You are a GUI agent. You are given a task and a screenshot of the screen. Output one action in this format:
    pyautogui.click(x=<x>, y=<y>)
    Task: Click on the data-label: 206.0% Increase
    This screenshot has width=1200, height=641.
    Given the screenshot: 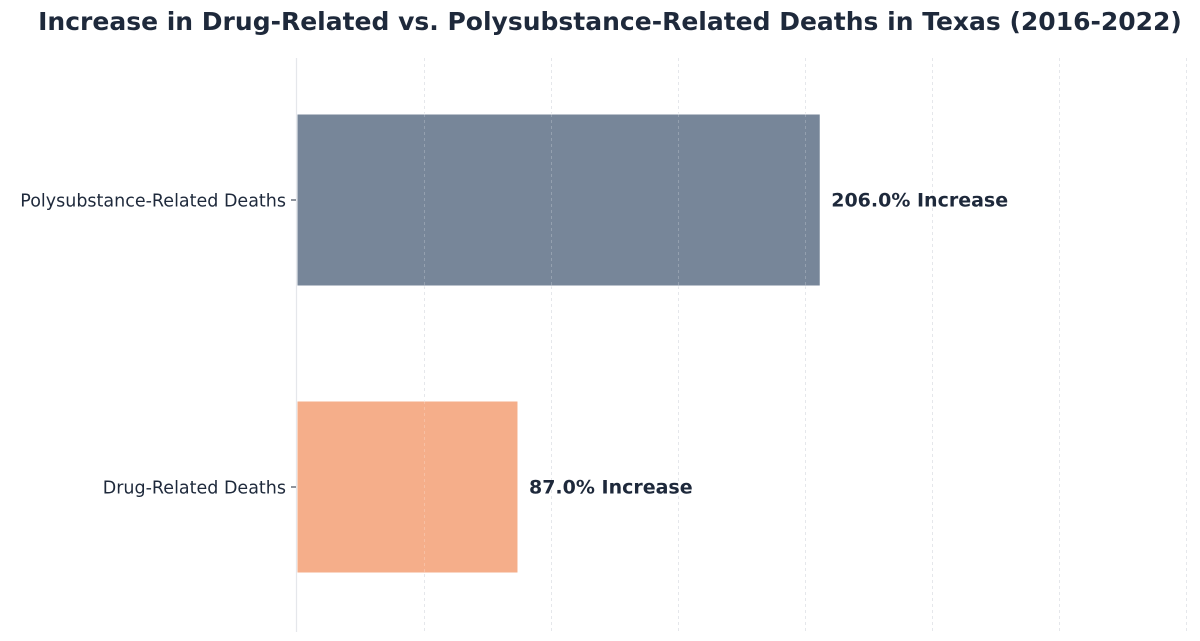 What is the action you would take?
    pyautogui.click(x=919, y=201)
    